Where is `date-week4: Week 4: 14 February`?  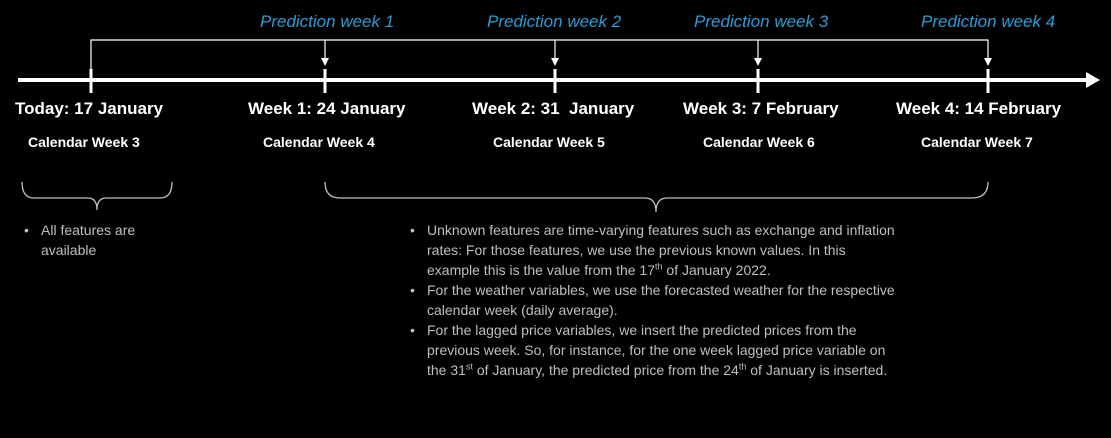 date-week4: Week 4: 14 February is located at coordinates (979, 108).